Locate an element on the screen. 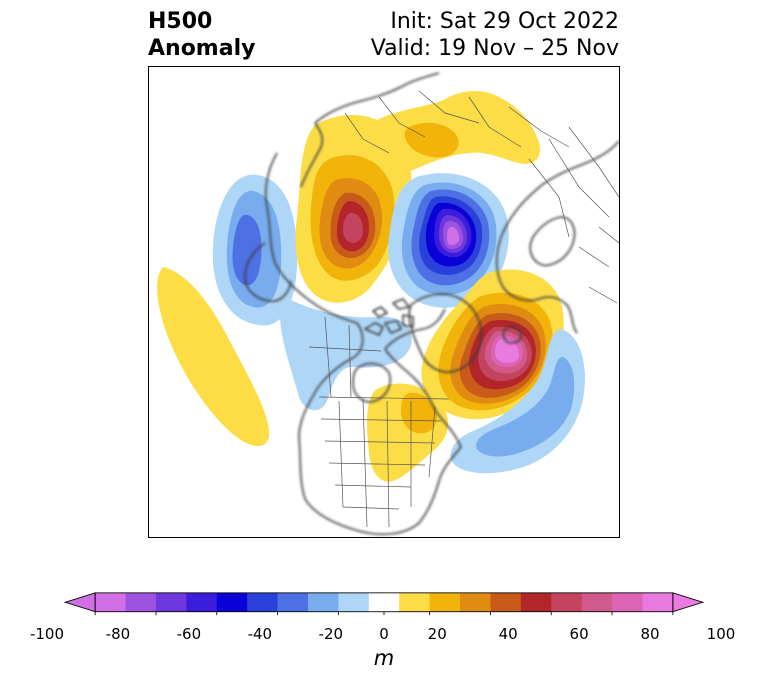 The width and height of the screenshot is (768, 684). colorbar-tick-label: -60 is located at coordinates (189, 634).